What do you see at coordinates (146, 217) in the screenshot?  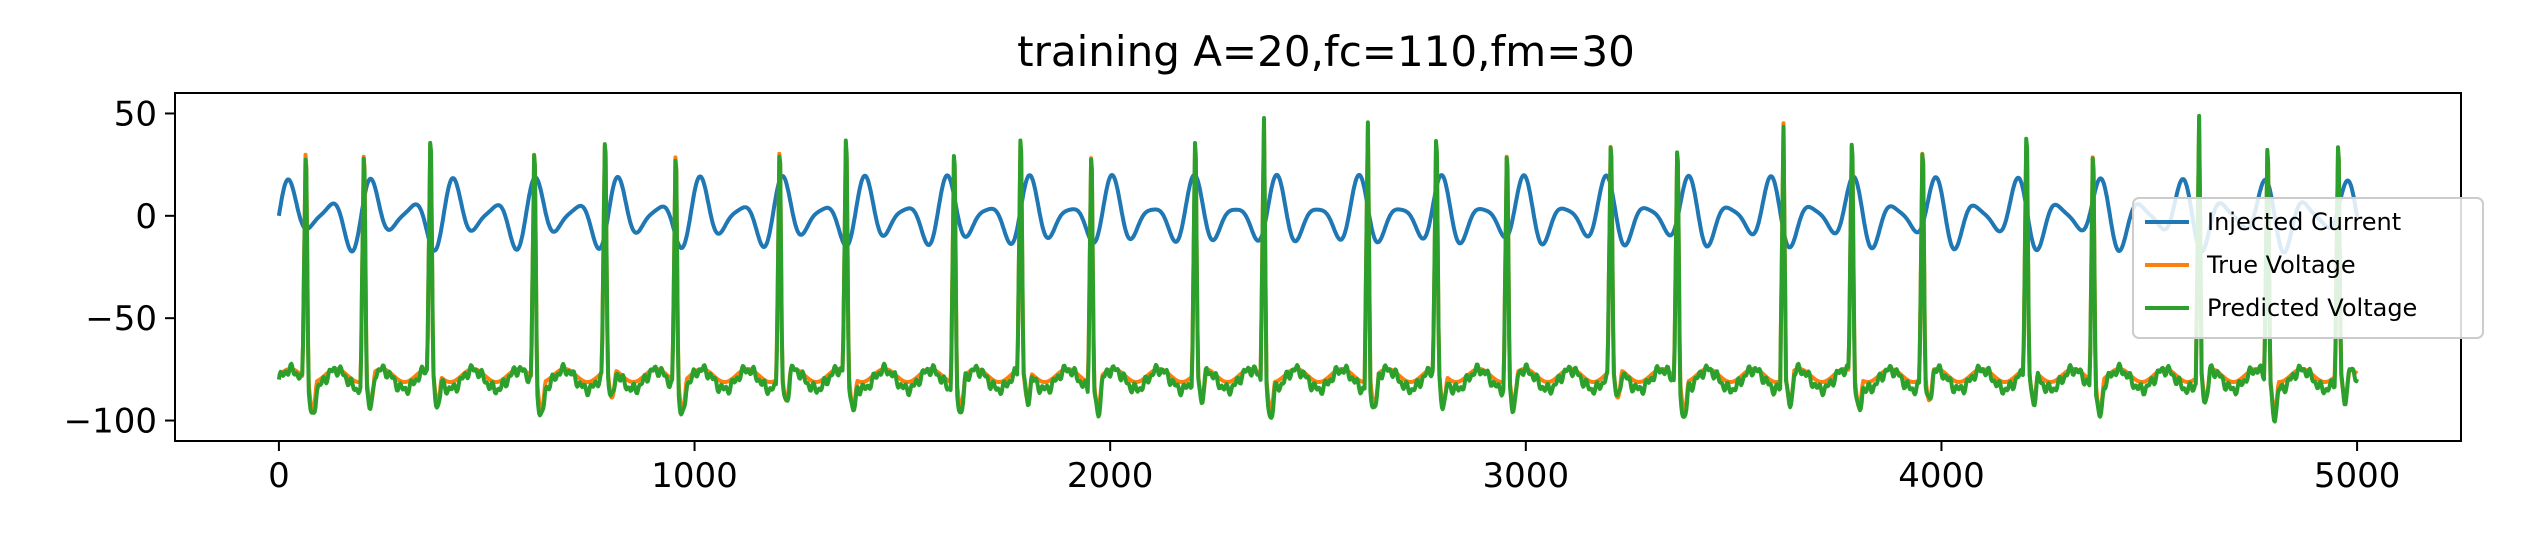 I see `y-tick-label: 0` at bounding box center [146, 217].